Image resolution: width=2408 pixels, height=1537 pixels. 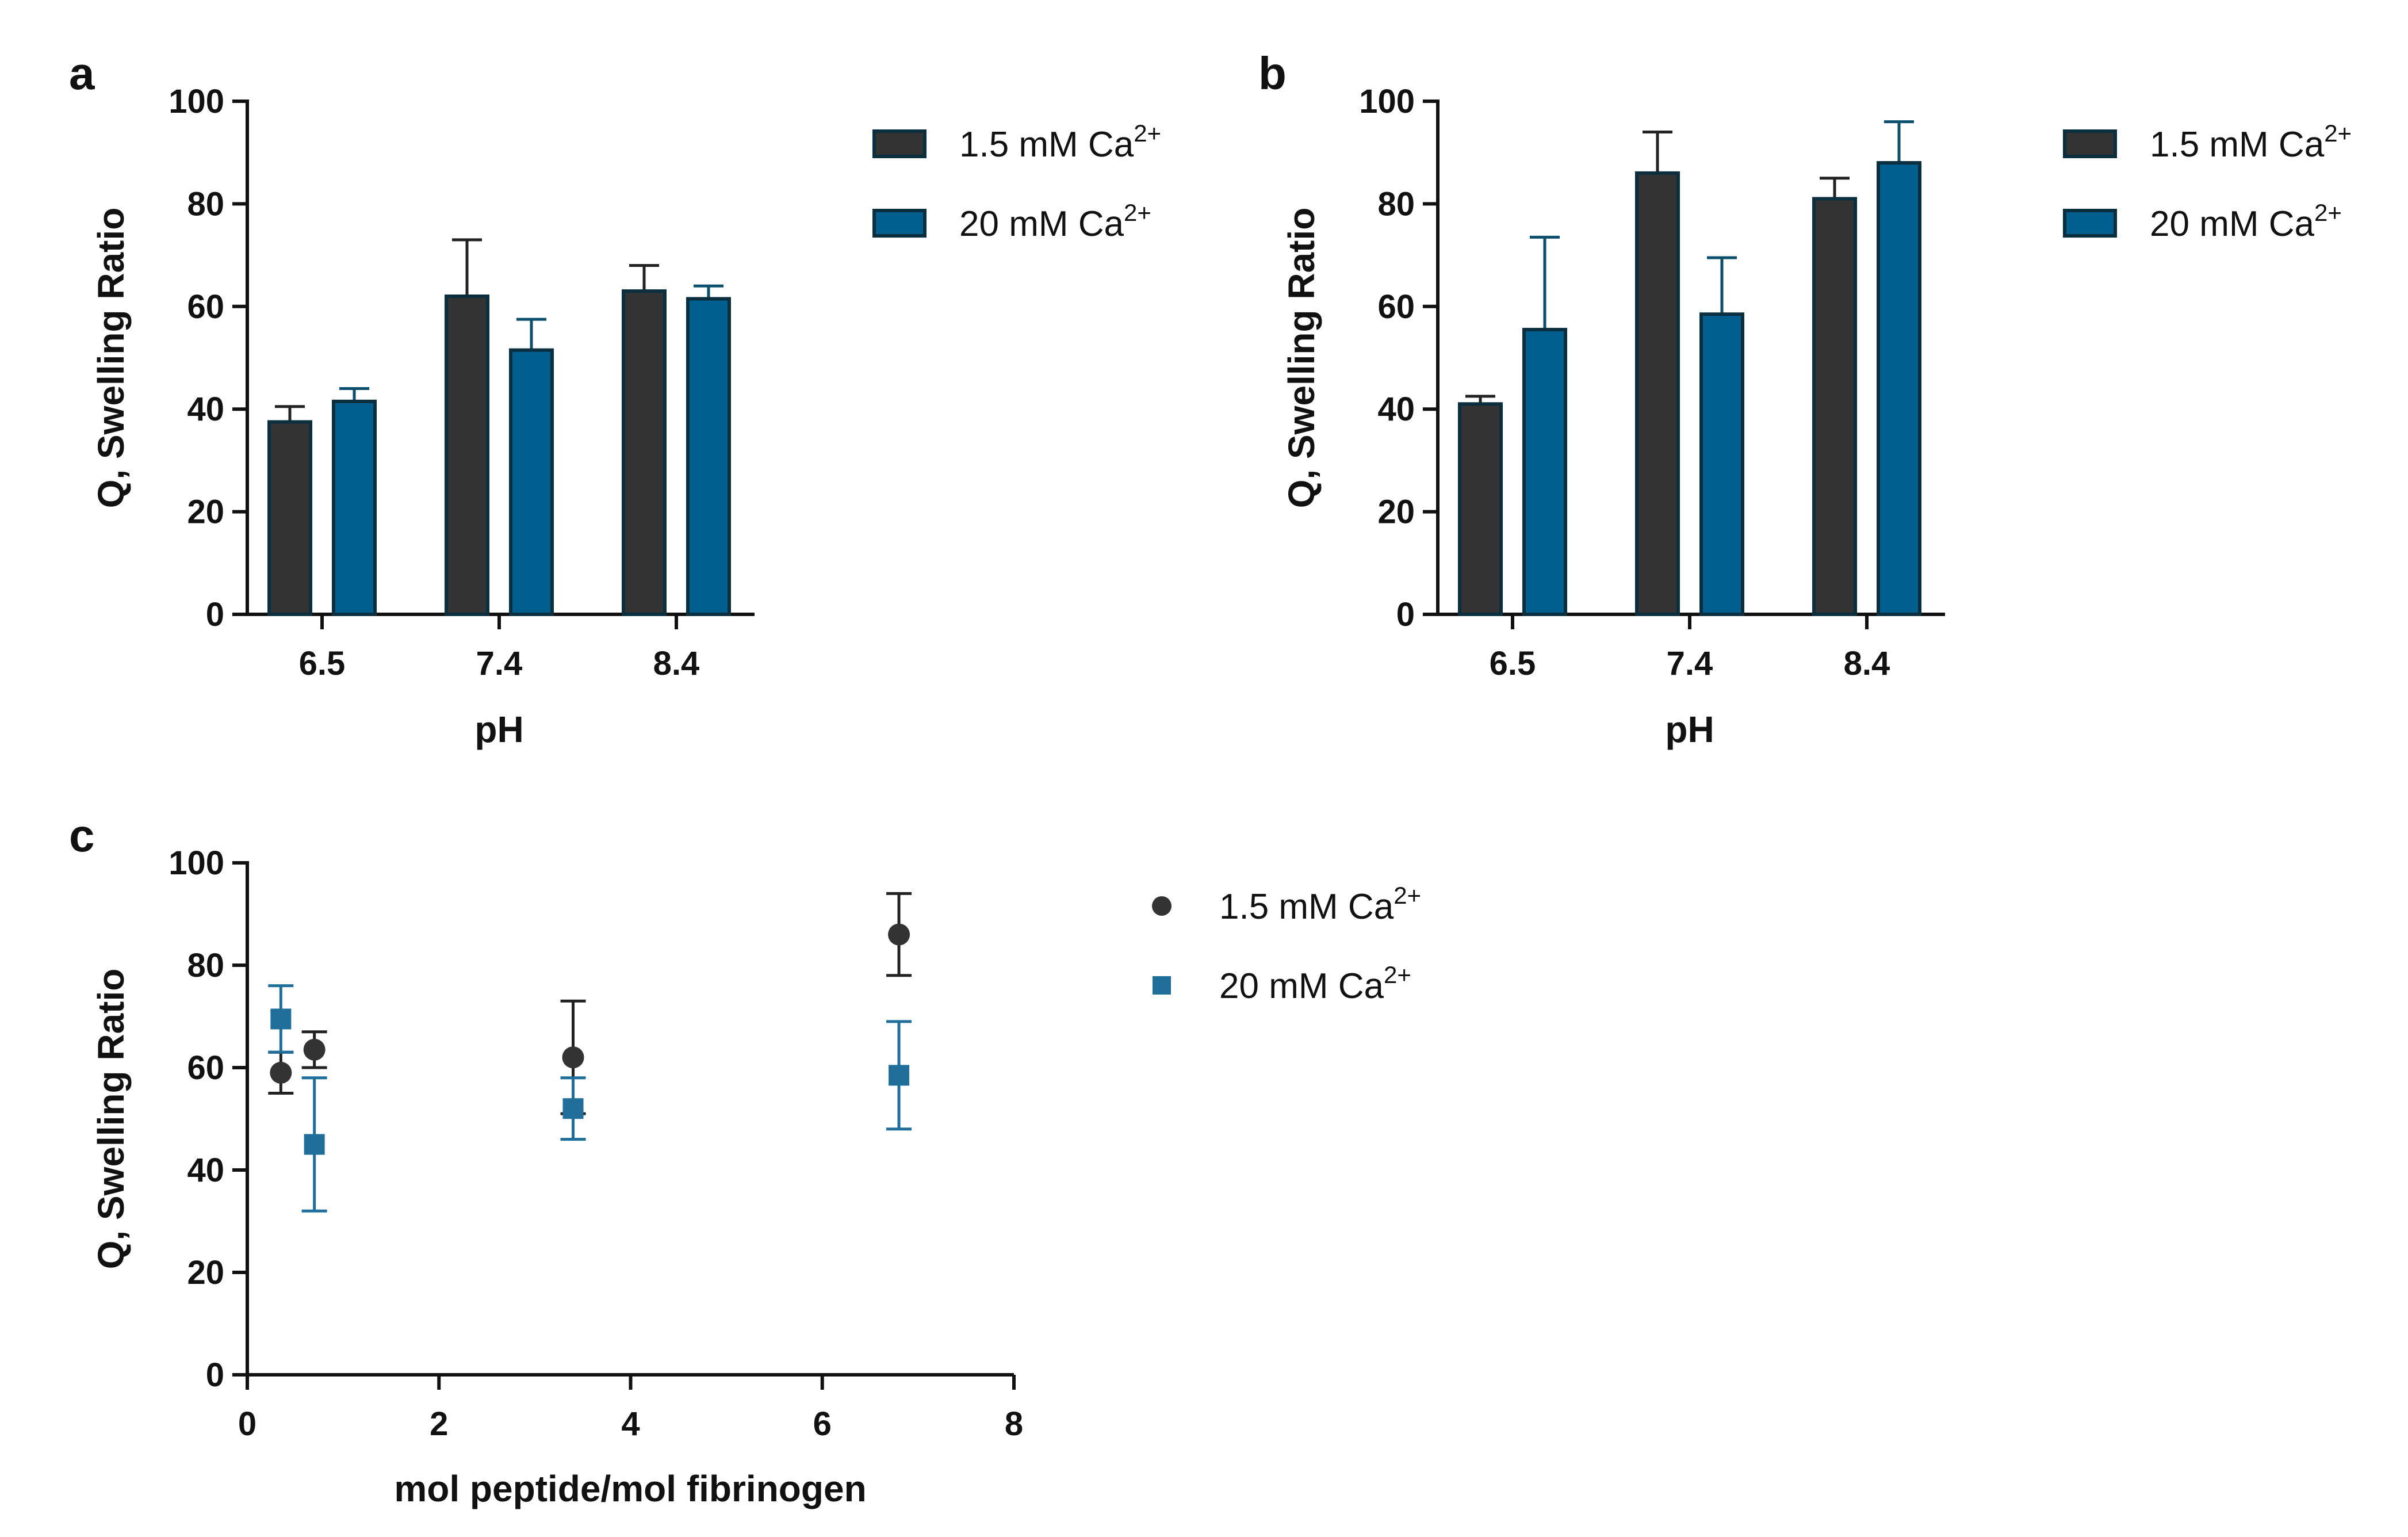 What do you see at coordinates (82, 835) in the screenshot?
I see `panel-letter: c` at bounding box center [82, 835].